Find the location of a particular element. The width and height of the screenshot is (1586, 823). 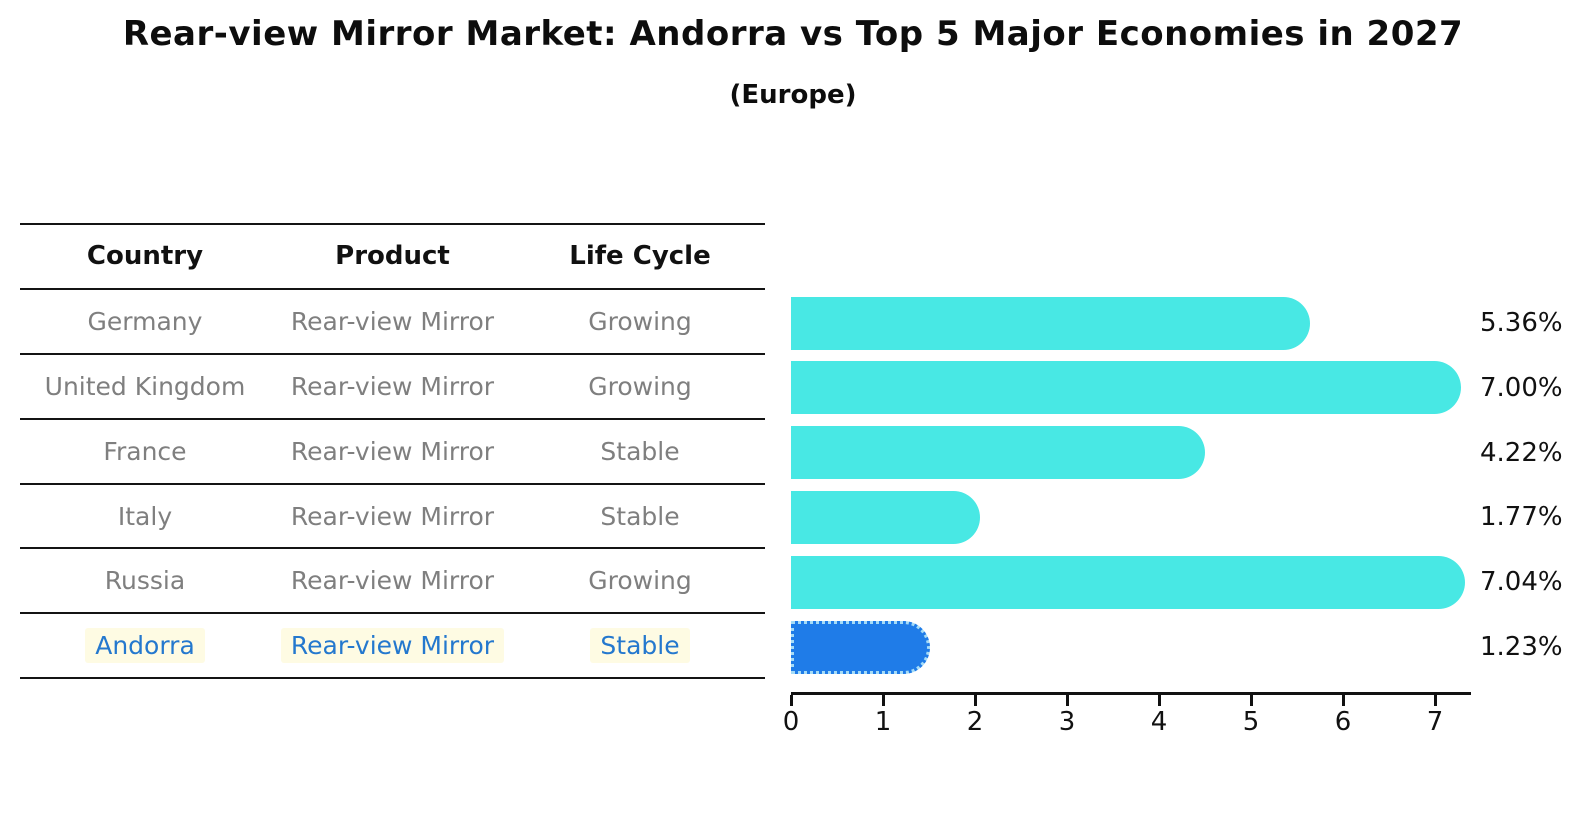

bar-value-label: 1.77% is located at coordinates (1521, 517).